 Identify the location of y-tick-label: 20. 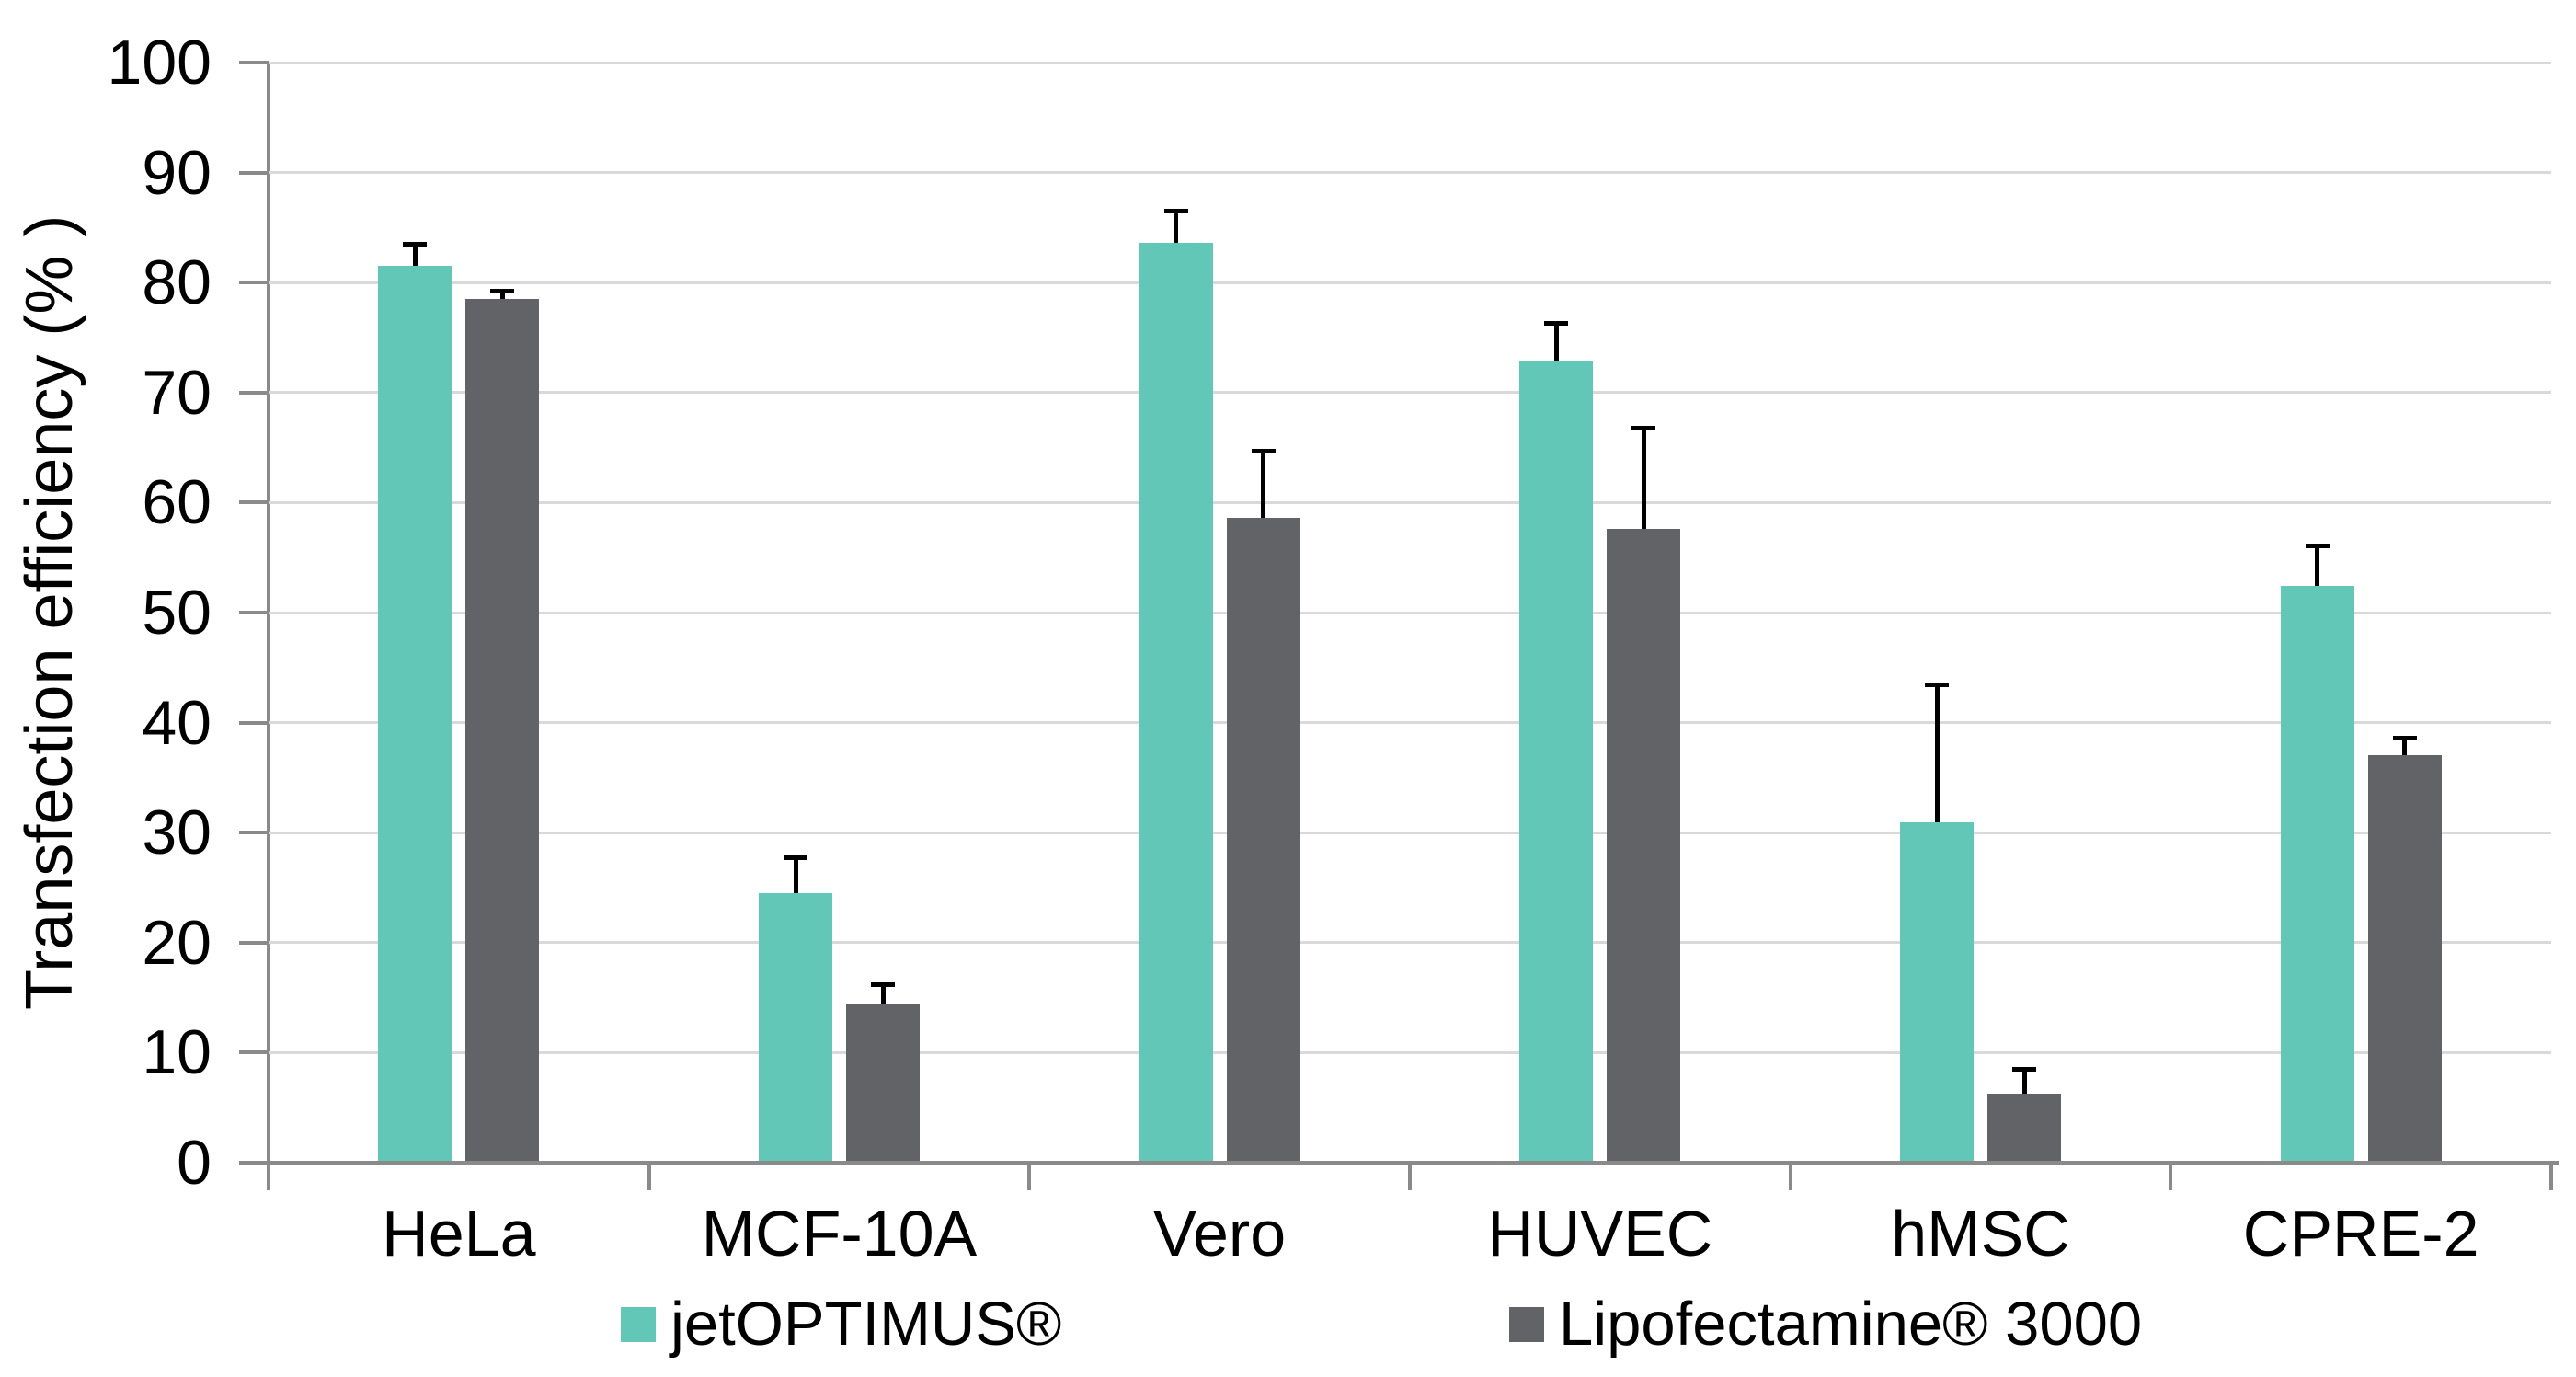
(177, 943).